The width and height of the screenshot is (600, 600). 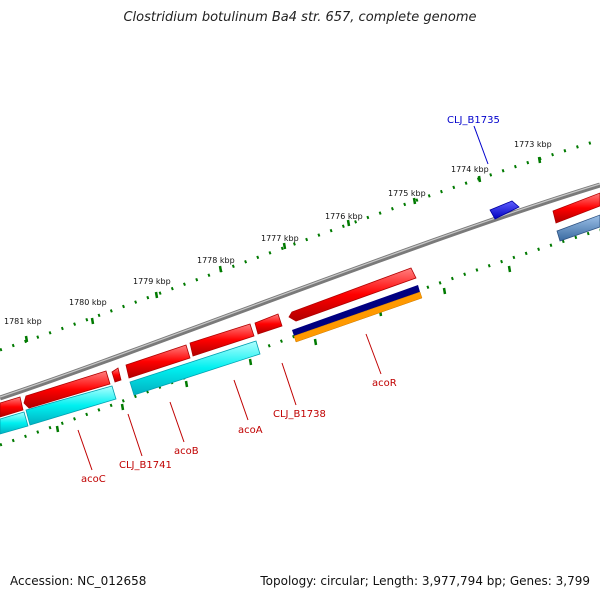 I want to click on bar-orange-acor, so click(x=358, y=317).